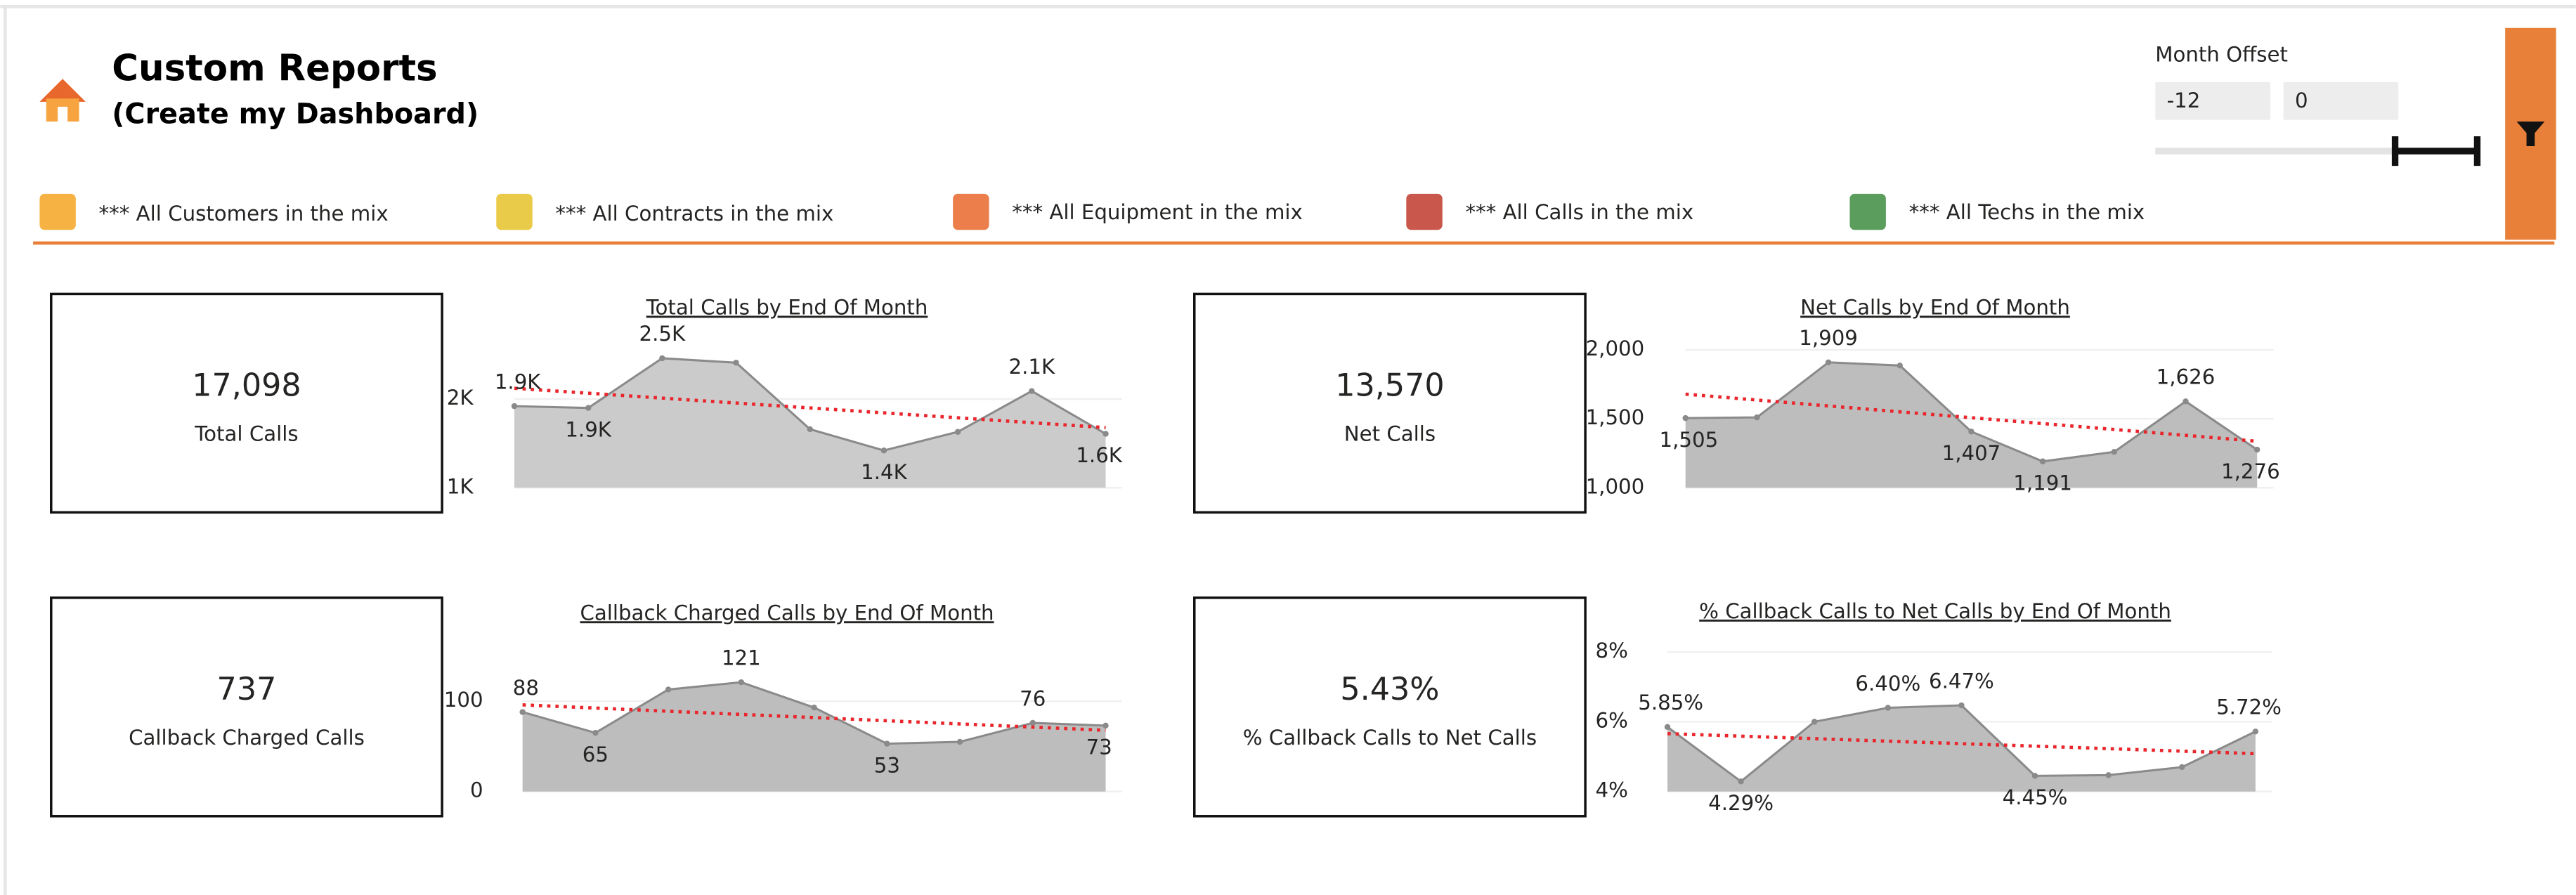  I want to click on y-tick-label: 6%, so click(1612, 720).